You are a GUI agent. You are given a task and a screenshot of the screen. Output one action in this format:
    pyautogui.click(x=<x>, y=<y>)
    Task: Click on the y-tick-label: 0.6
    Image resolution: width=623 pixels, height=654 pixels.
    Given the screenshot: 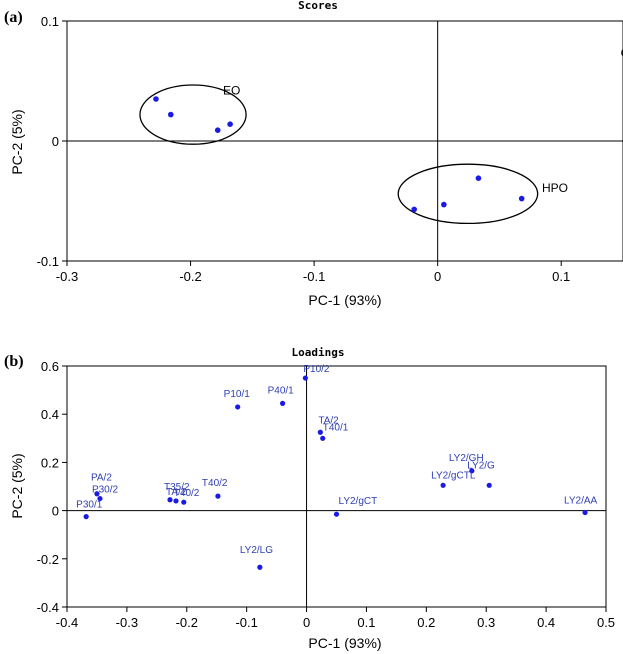 What is the action you would take?
    pyautogui.click(x=50, y=366)
    